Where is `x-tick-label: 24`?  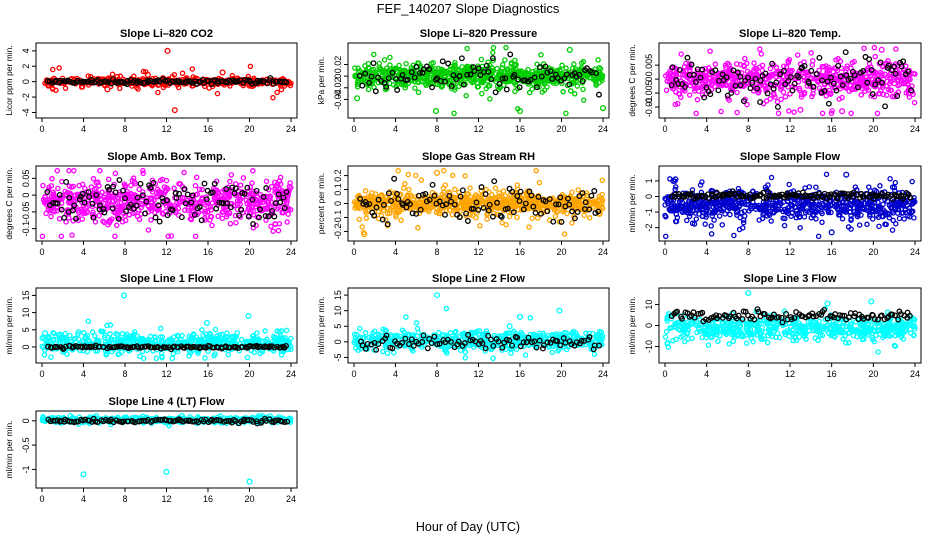 x-tick-label: 24 is located at coordinates (291, 129).